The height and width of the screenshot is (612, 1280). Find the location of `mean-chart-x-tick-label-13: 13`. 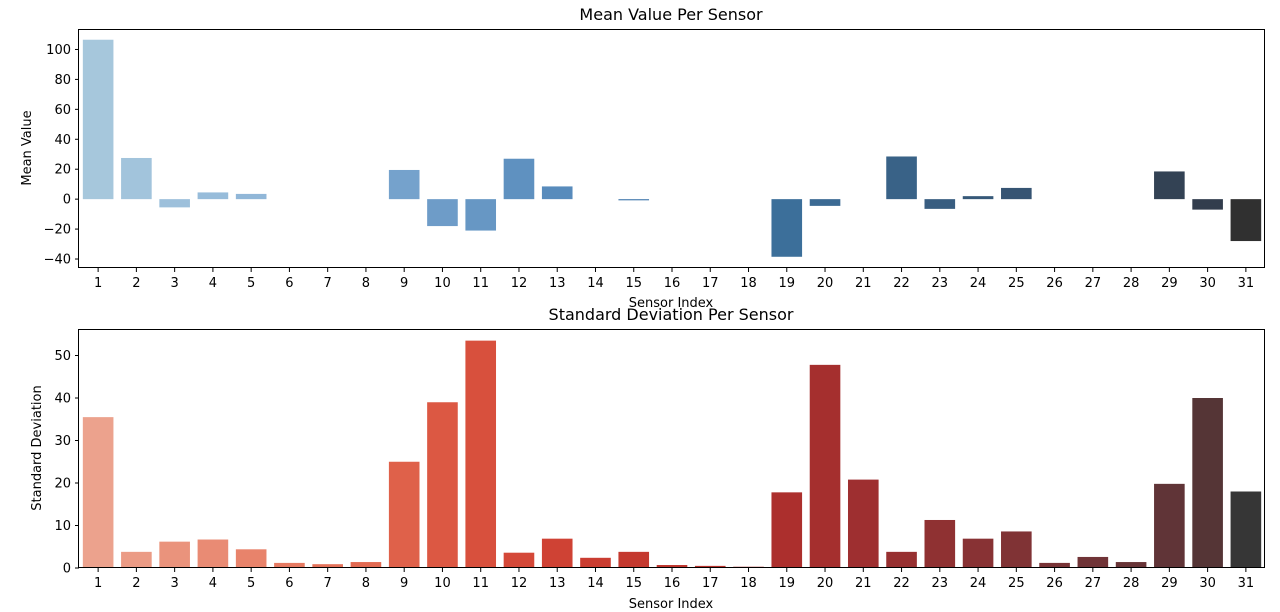

mean-chart-x-tick-label-13: 13 is located at coordinates (557, 283).